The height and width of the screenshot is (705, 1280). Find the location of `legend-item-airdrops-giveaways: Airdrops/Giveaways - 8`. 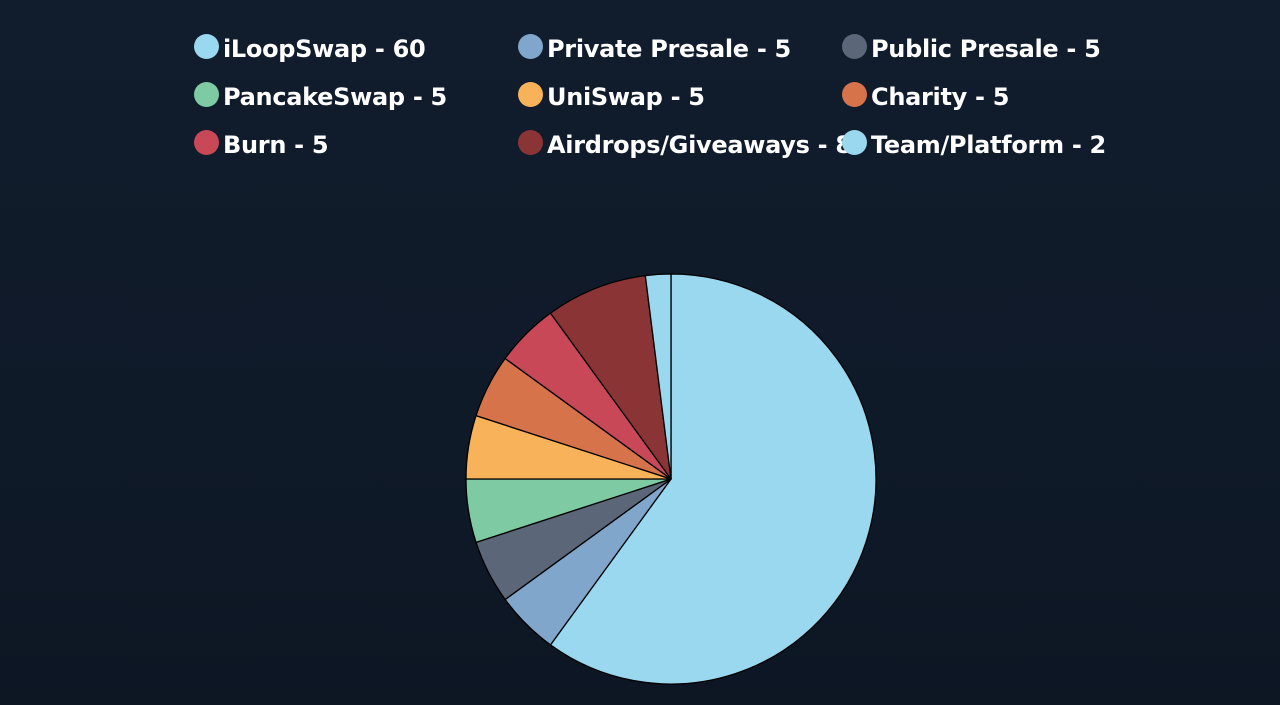

legend-item-airdrops-giveaways: Airdrops/Giveaways - 8 is located at coordinates (685, 145).